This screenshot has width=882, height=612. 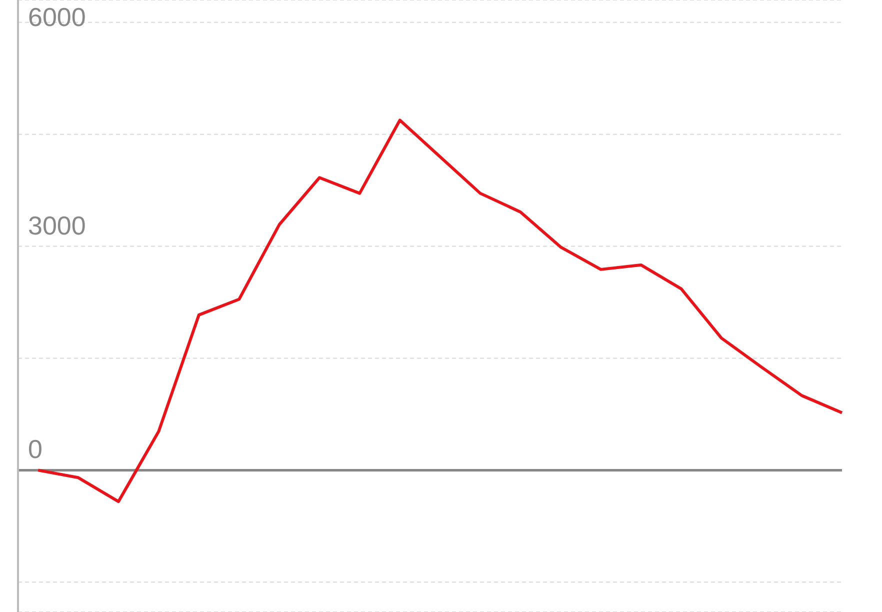 What do you see at coordinates (35, 449) in the screenshot?
I see `y-tick-label: 0` at bounding box center [35, 449].